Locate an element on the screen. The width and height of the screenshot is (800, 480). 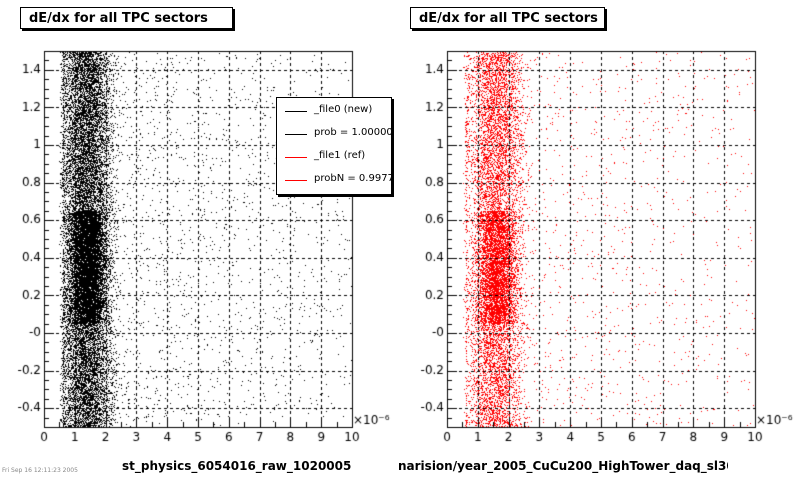
legend-entry-ref: _file1 (ref) is located at coordinates (334, 157).